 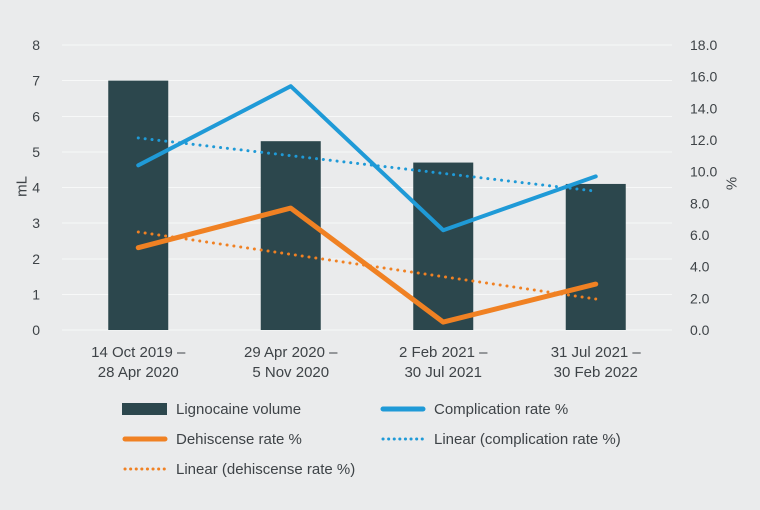 What do you see at coordinates (36, 330) in the screenshot?
I see `left-axis-tick-label: 0` at bounding box center [36, 330].